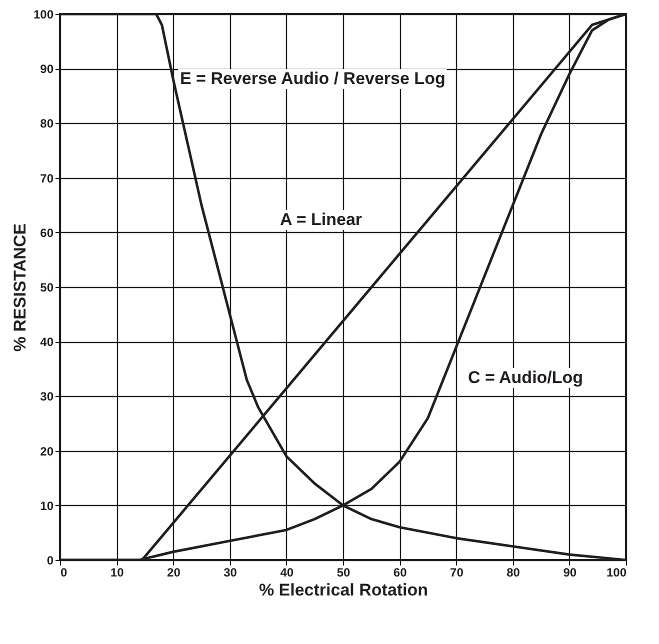 The image size is (659, 644). I want to click on y-tick-label: 70, so click(47, 178).